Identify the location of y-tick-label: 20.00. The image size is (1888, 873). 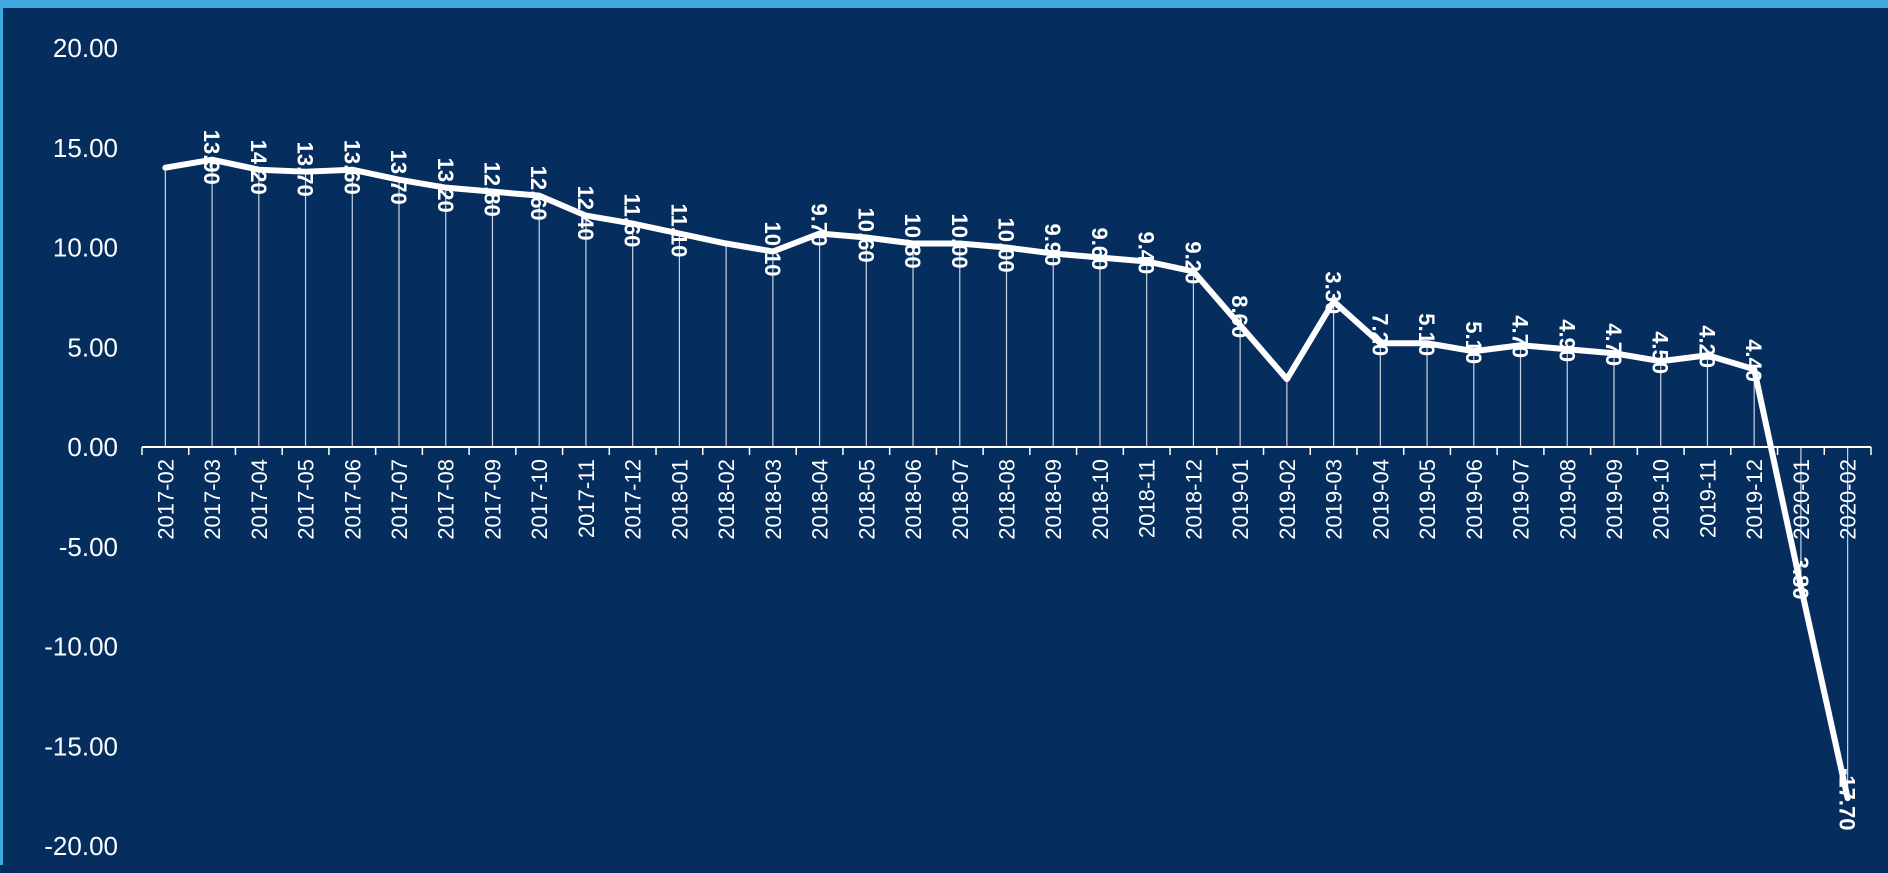
(85, 48).